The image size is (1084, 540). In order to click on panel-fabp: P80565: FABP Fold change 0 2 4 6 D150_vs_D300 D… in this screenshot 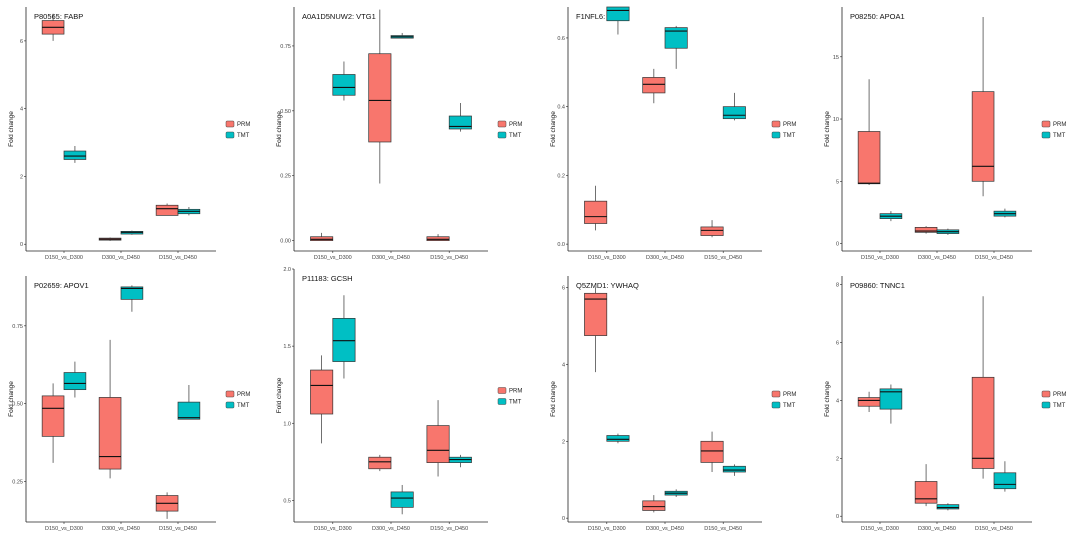, I will do `click(135, 134)`.